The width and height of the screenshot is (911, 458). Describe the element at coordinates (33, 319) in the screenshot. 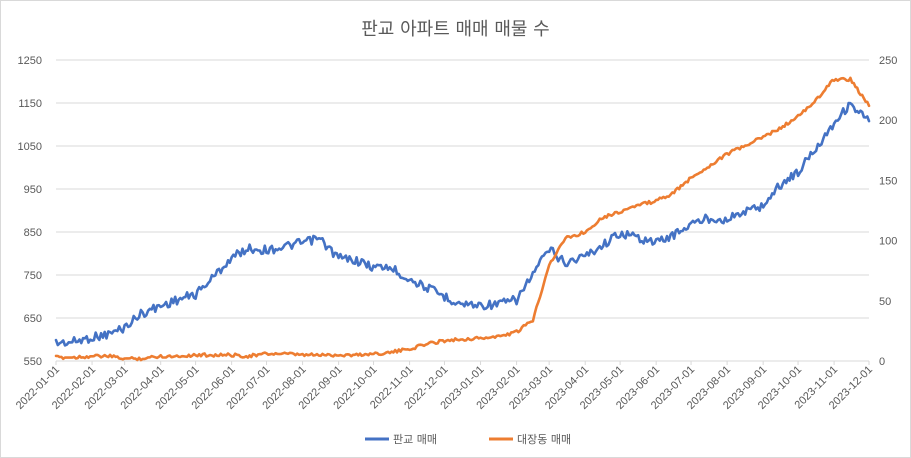

I see `y-left-tick-label: 650` at that location.